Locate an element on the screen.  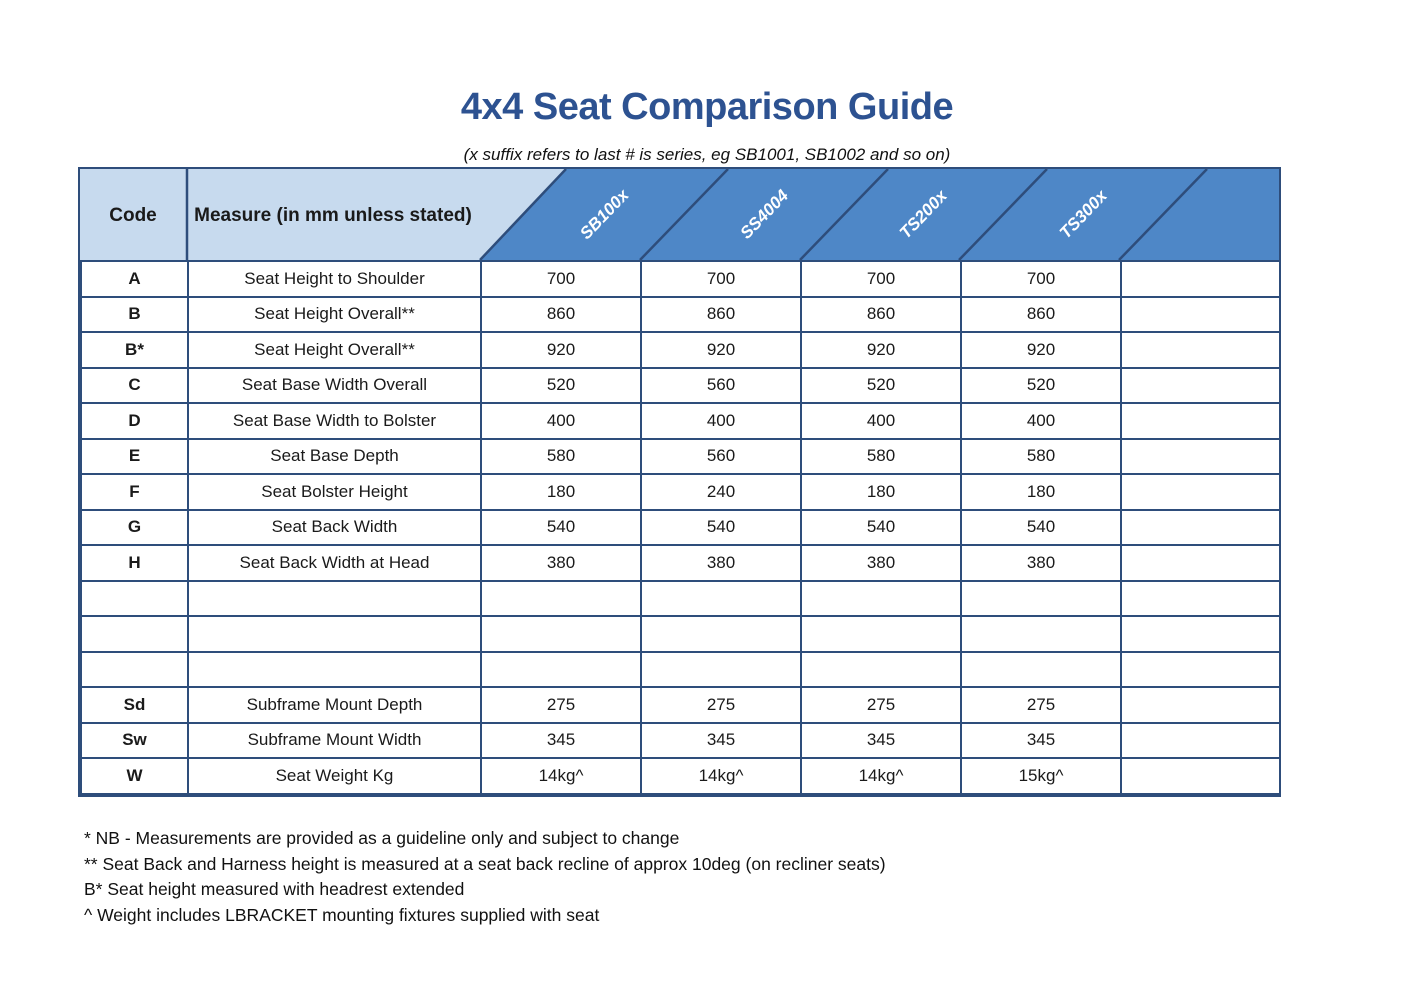
table-row: F Seat Bolster Height 180 240 180 180 is located at coordinates (680, 492).